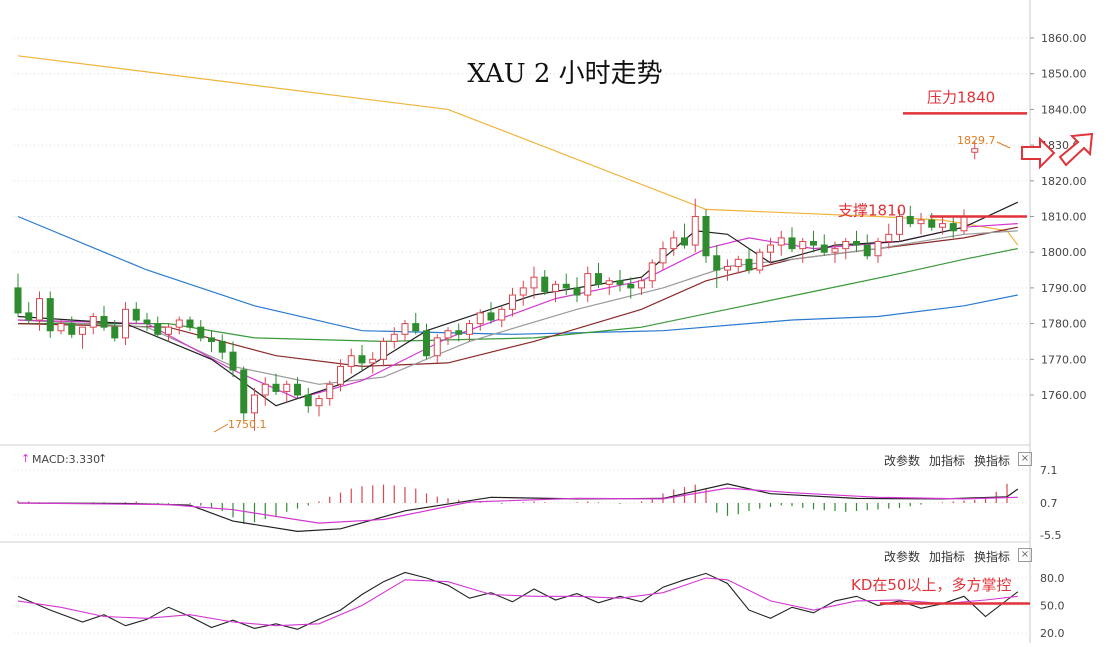  Describe the element at coordinates (976, 140) in the screenshot. I see `high-price-label: 1829.7` at that location.